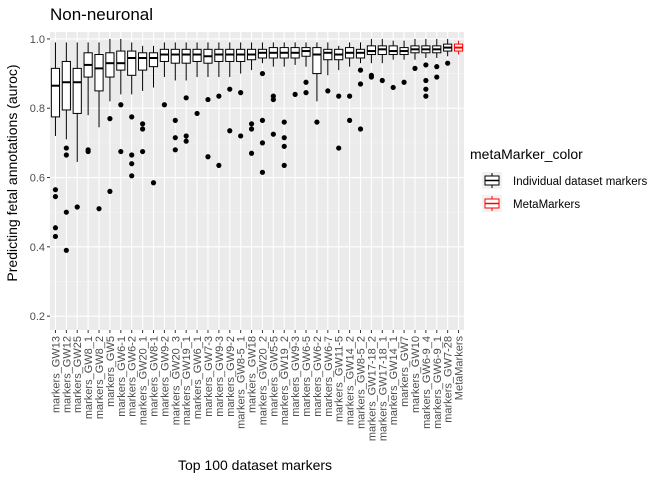 This screenshot has height=480, width=672. Describe the element at coordinates (37, 248) in the screenshot. I see `y-tick-label: 0.4` at that location.